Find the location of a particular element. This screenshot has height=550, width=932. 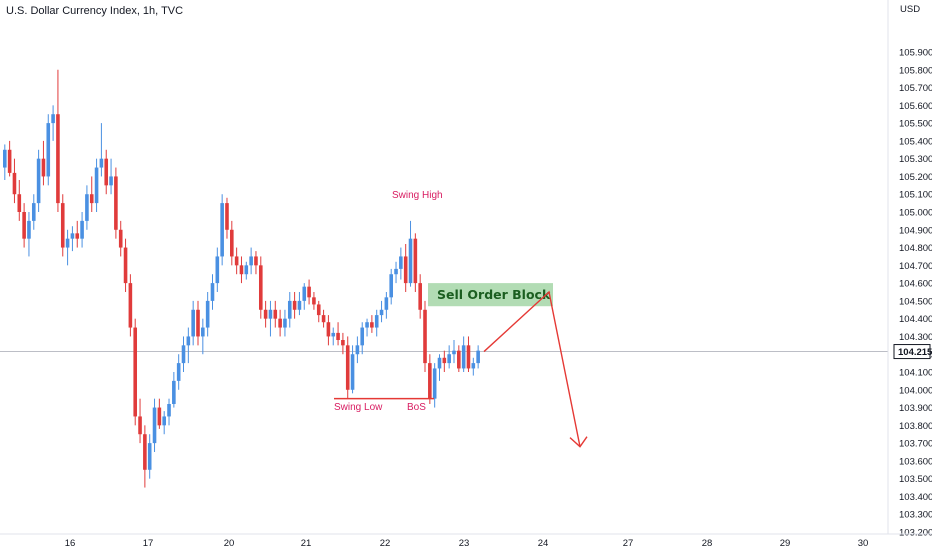

price-tick-label: 105.700 is located at coordinates (915, 88).